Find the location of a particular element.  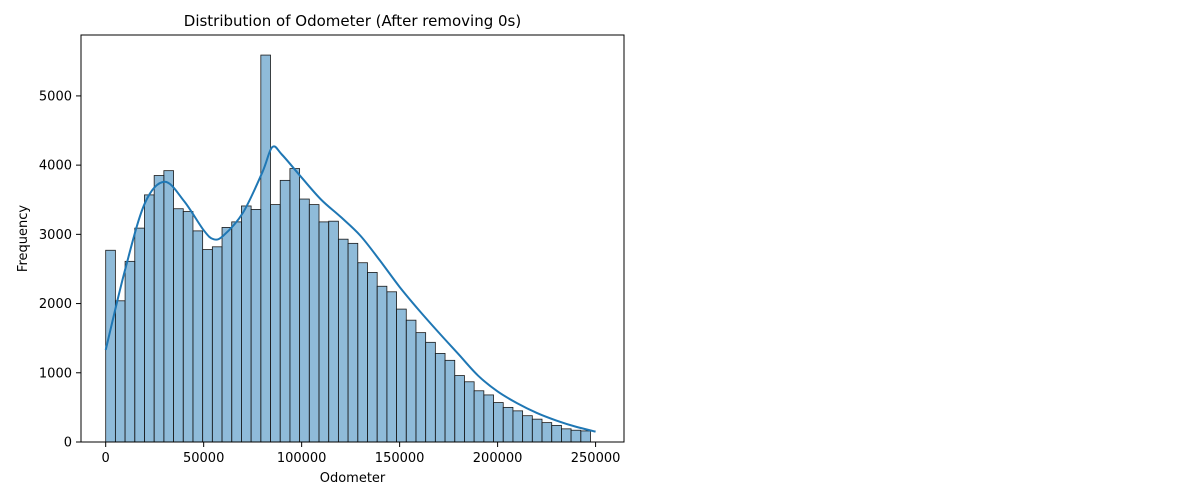

x-tick-label: 0 is located at coordinates (106, 458).